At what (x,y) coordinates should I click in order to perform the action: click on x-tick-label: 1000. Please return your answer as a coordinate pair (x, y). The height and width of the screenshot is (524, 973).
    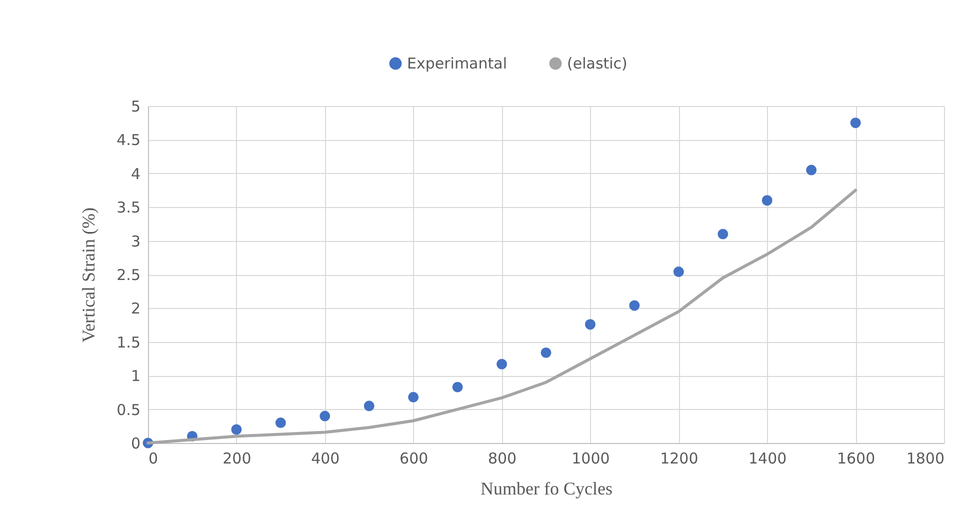
    Looking at the image, I should click on (591, 459).